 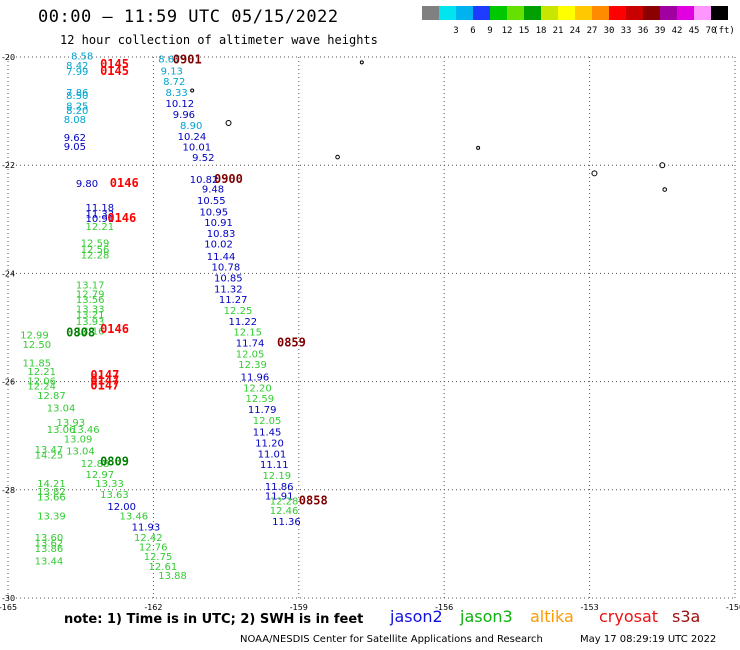 I want to click on lon-tick-label: -162, so click(x=153, y=607).